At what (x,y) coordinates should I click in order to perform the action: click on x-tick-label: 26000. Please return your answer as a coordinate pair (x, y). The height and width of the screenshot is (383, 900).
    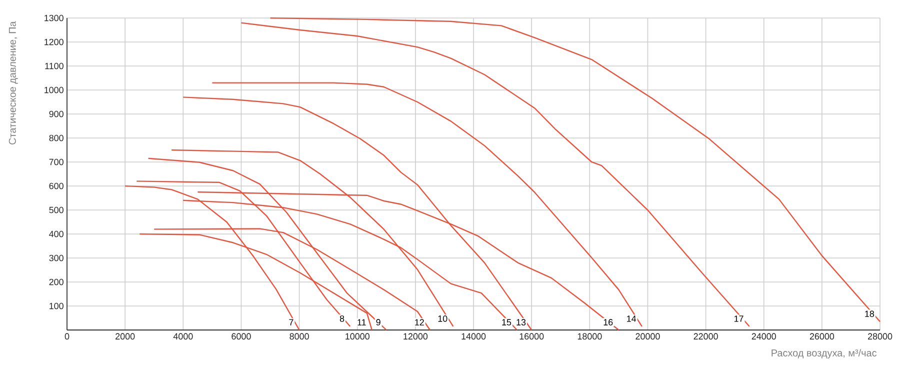
    Looking at the image, I should click on (822, 336).